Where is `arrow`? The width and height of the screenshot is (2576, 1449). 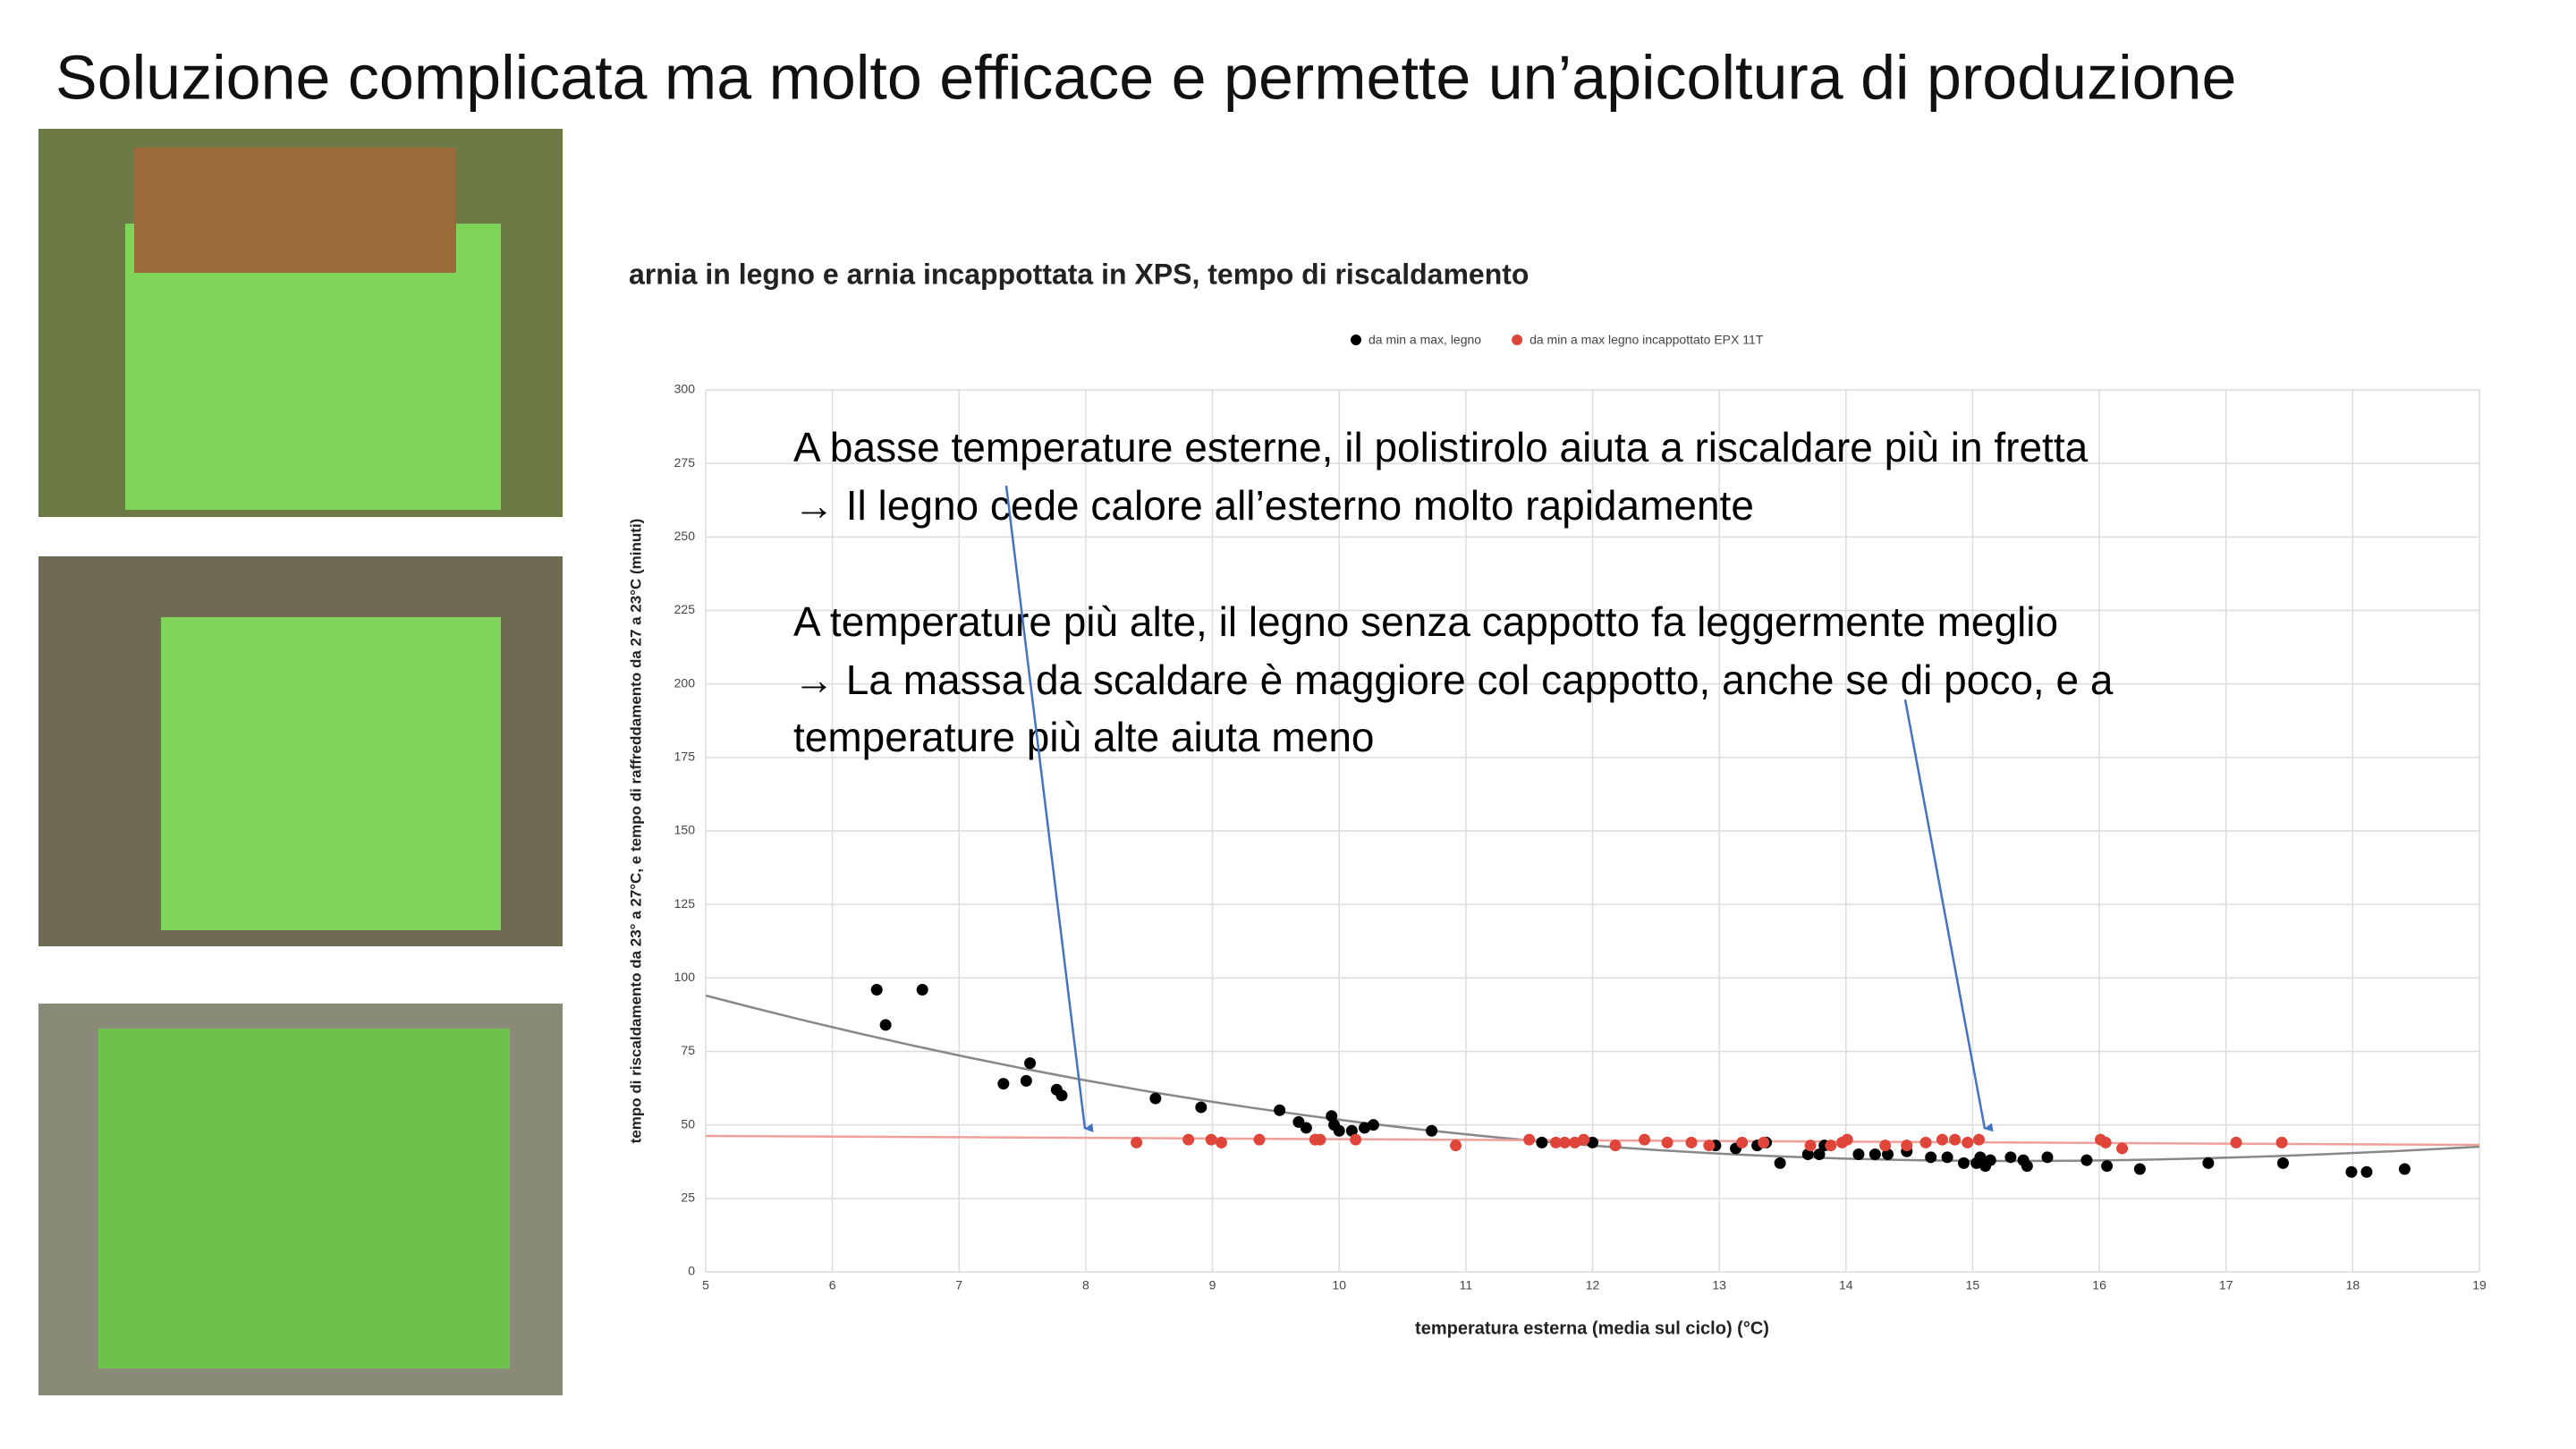 arrow is located at coordinates (1948, 915).